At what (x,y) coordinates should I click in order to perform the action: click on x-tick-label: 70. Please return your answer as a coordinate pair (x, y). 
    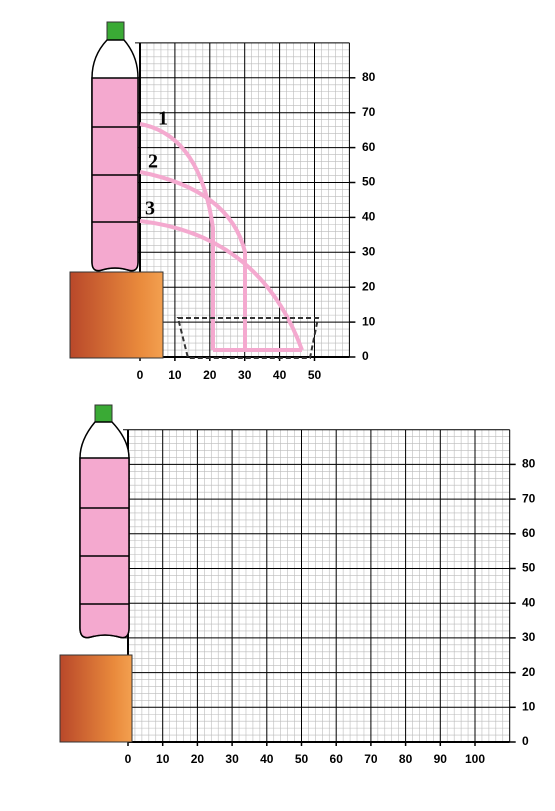
    Looking at the image, I should click on (371, 759).